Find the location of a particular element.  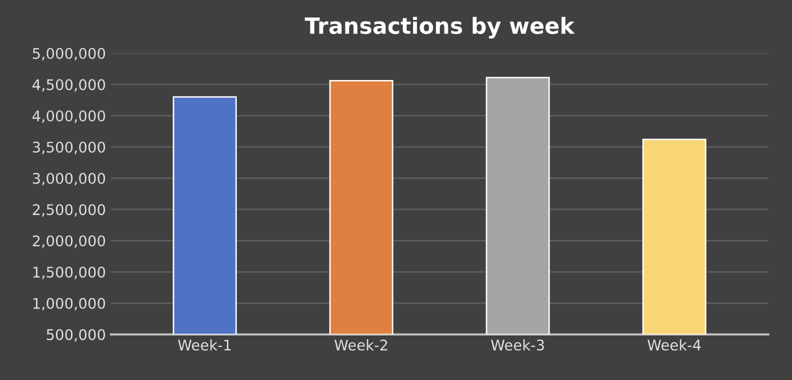

y-tick-label: 3,000,000 is located at coordinates (69, 179).